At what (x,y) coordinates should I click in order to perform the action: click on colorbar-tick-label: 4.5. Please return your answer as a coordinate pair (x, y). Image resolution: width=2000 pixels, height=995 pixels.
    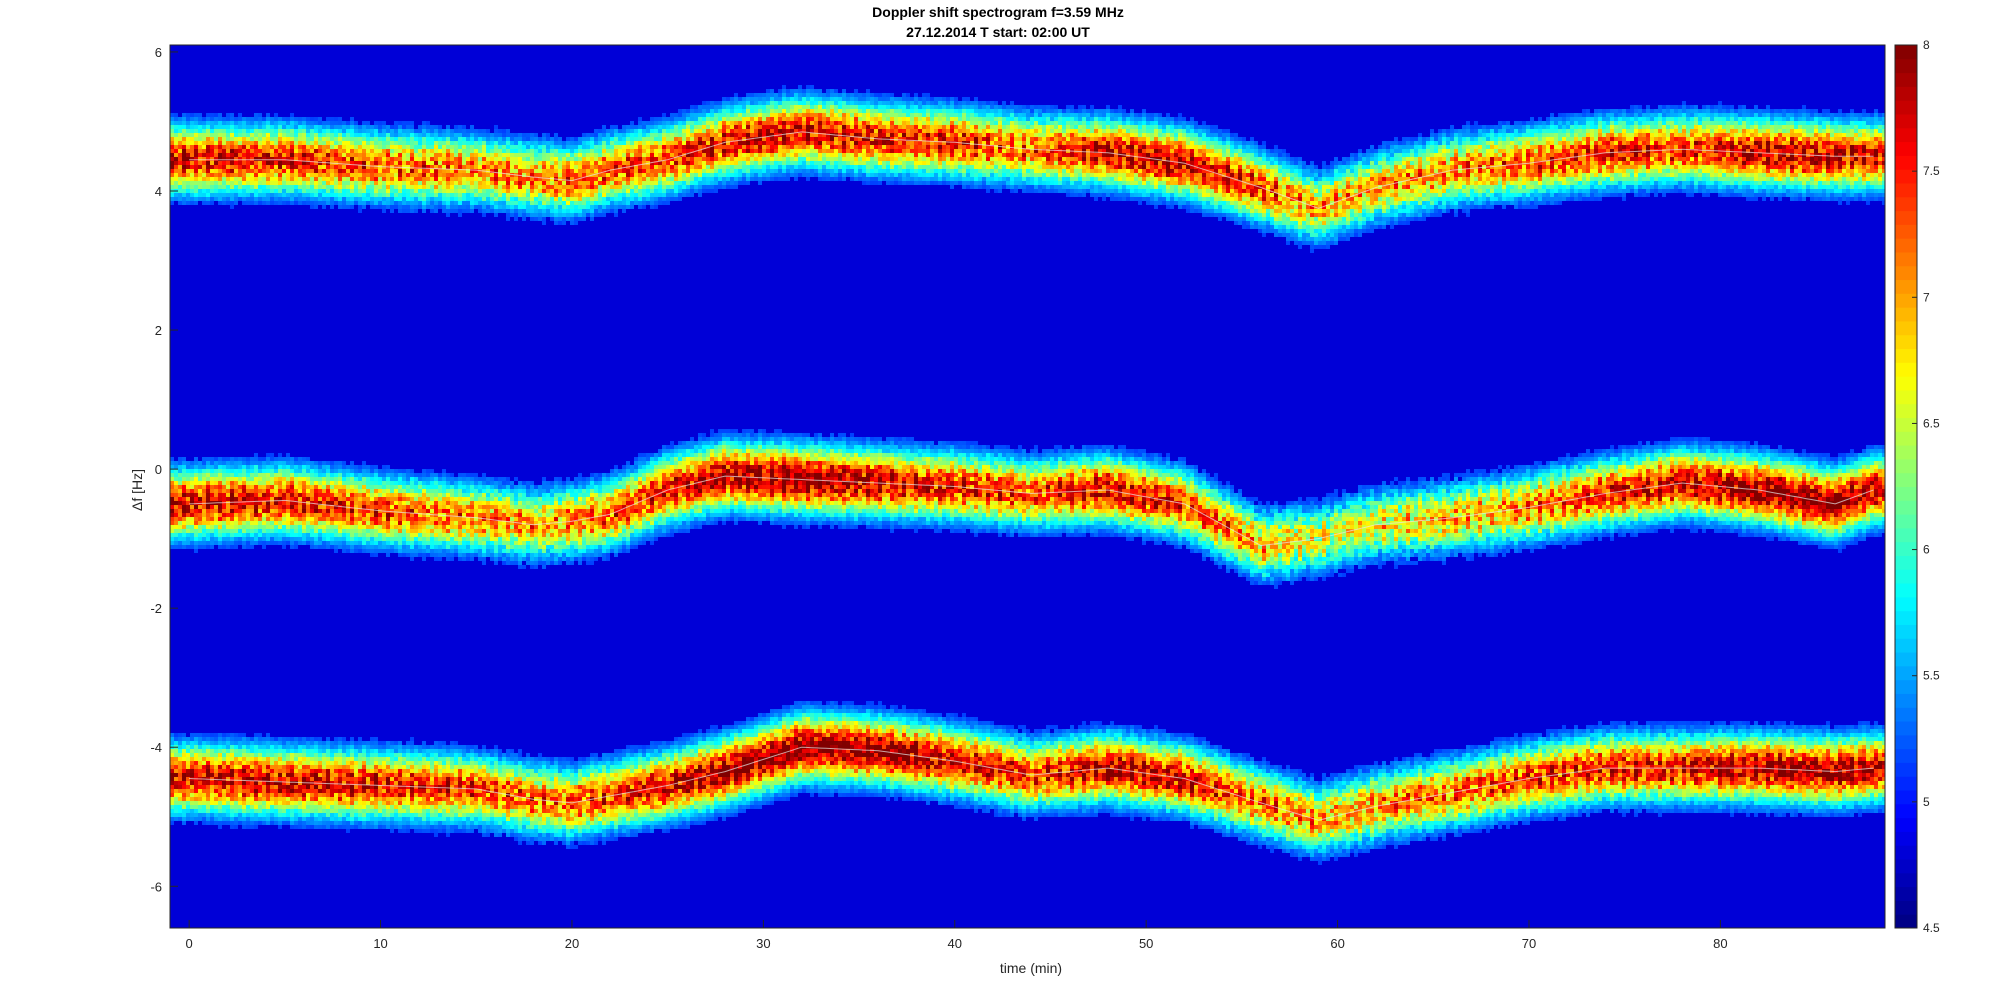
    Looking at the image, I should click on (1931, 928).